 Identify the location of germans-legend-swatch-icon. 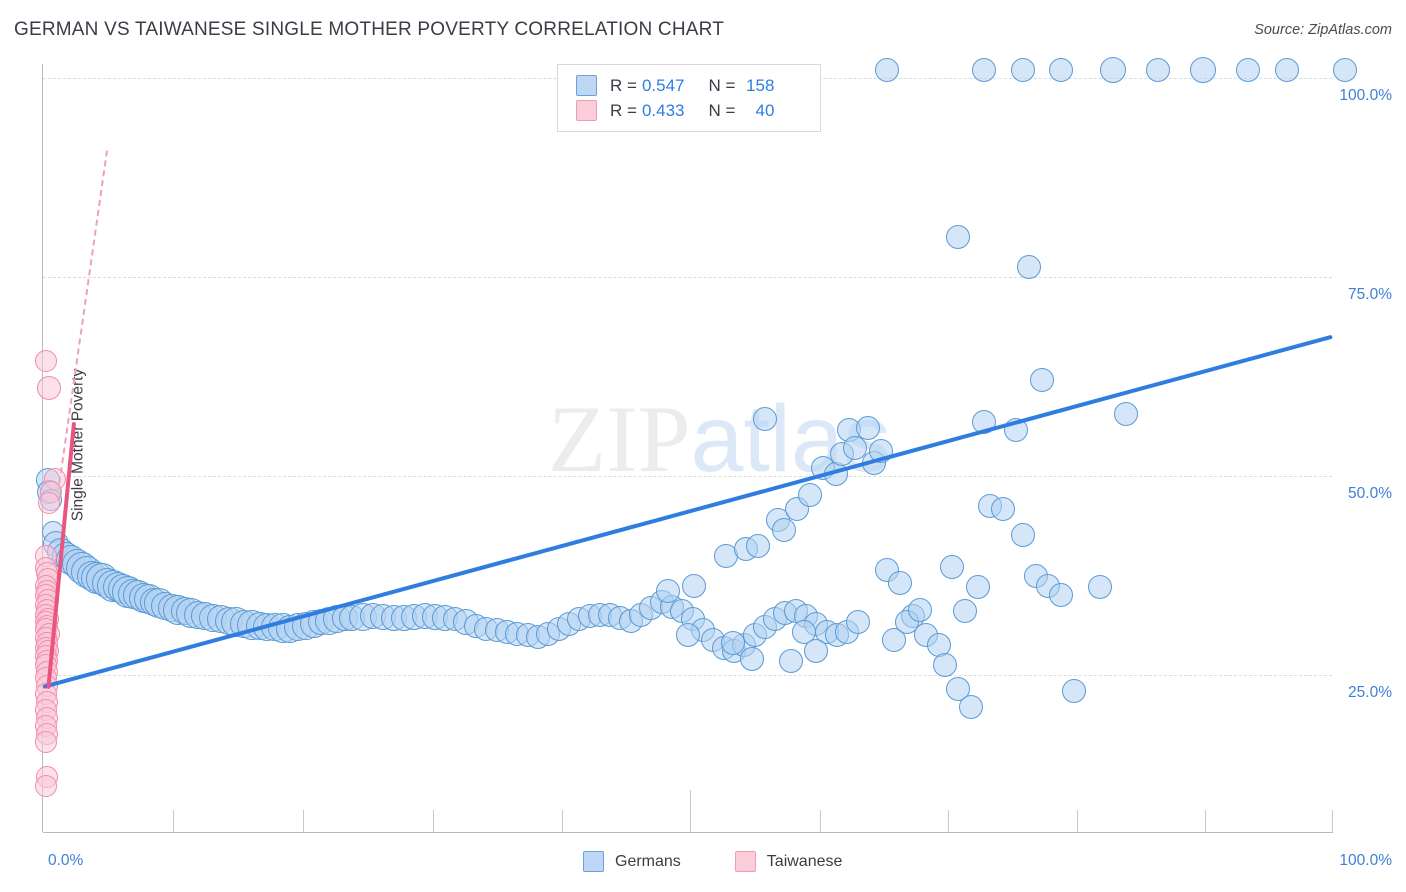
(593, 861).